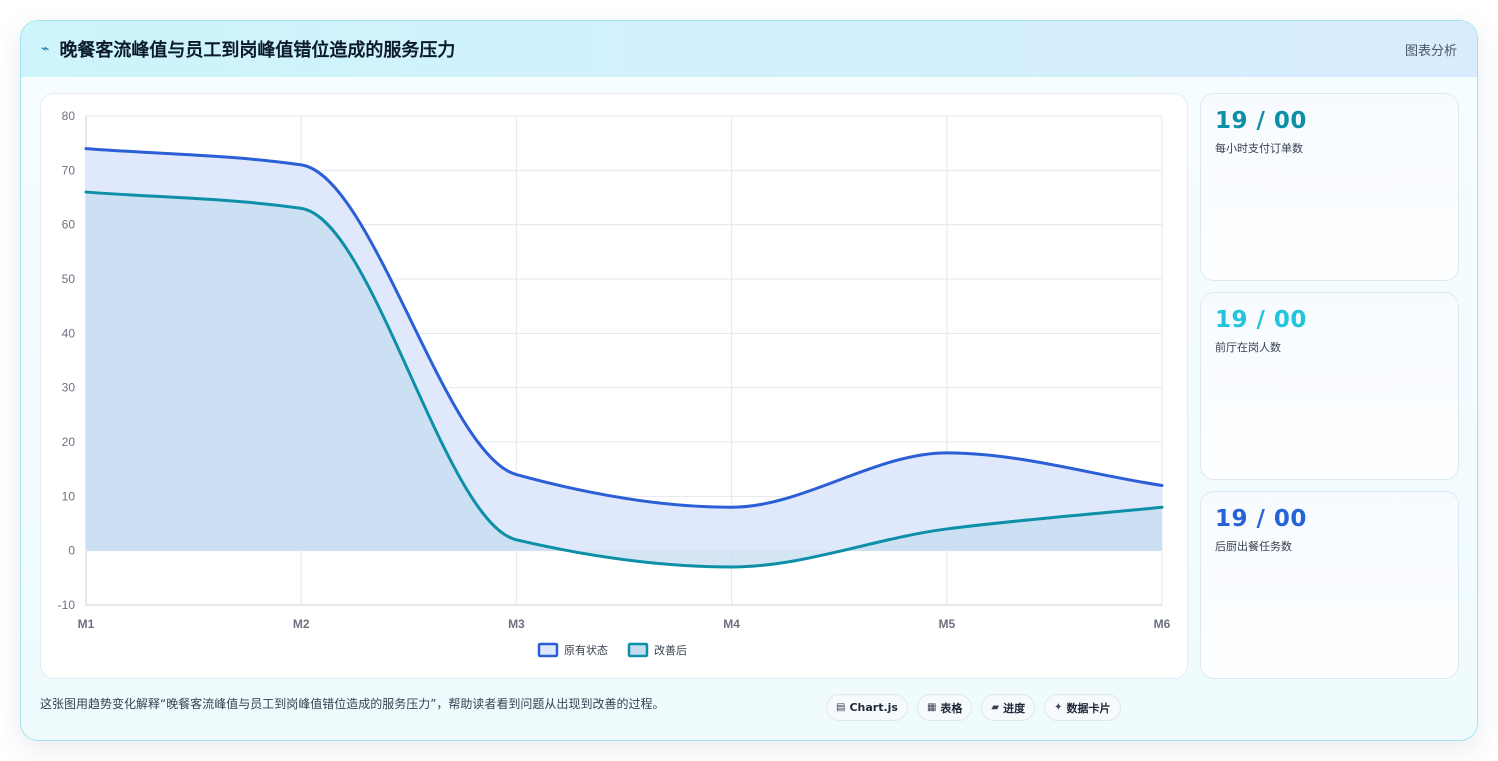  What do you see at coordinates (749, 49) in the screenshot?
I see `card-header: ⌁ 晚餐客流峰值与员工到岗峰值错位造成的服务压力 图表分析` at bounding box center [749, 49].